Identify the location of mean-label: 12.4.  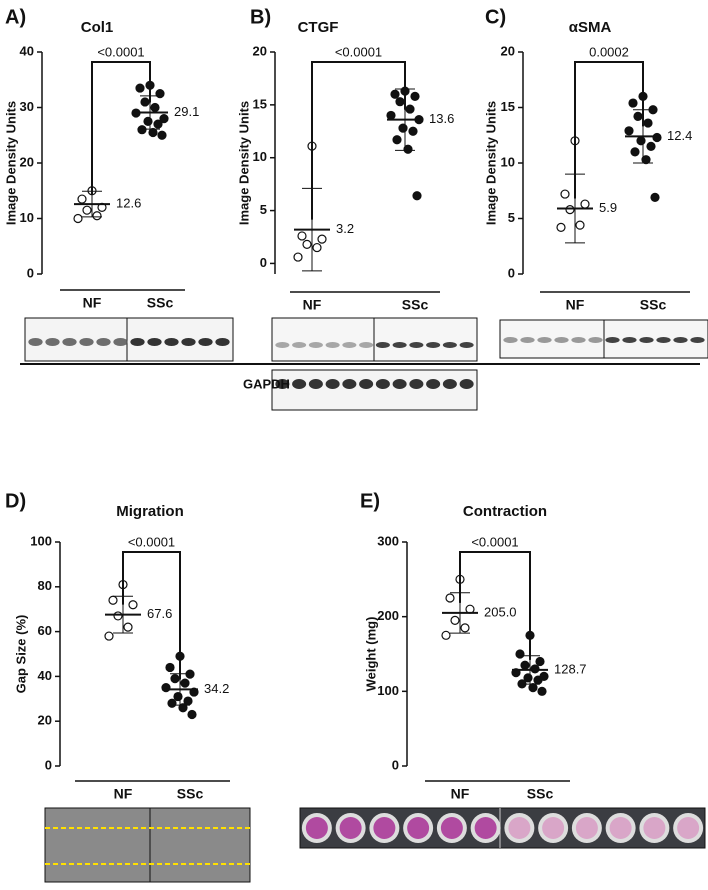
(679, 135).